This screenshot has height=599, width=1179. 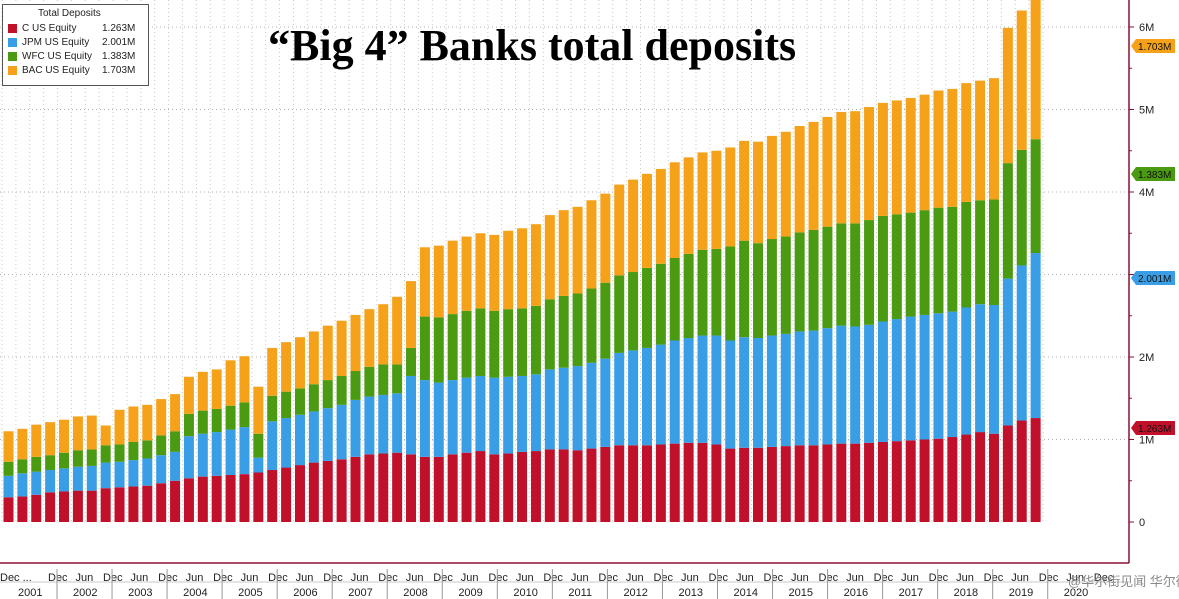 What do you see at coordinates (333, 578) in the screenshot?
I see `x-month-label-11: Dec` at bounding box center [333, 578].